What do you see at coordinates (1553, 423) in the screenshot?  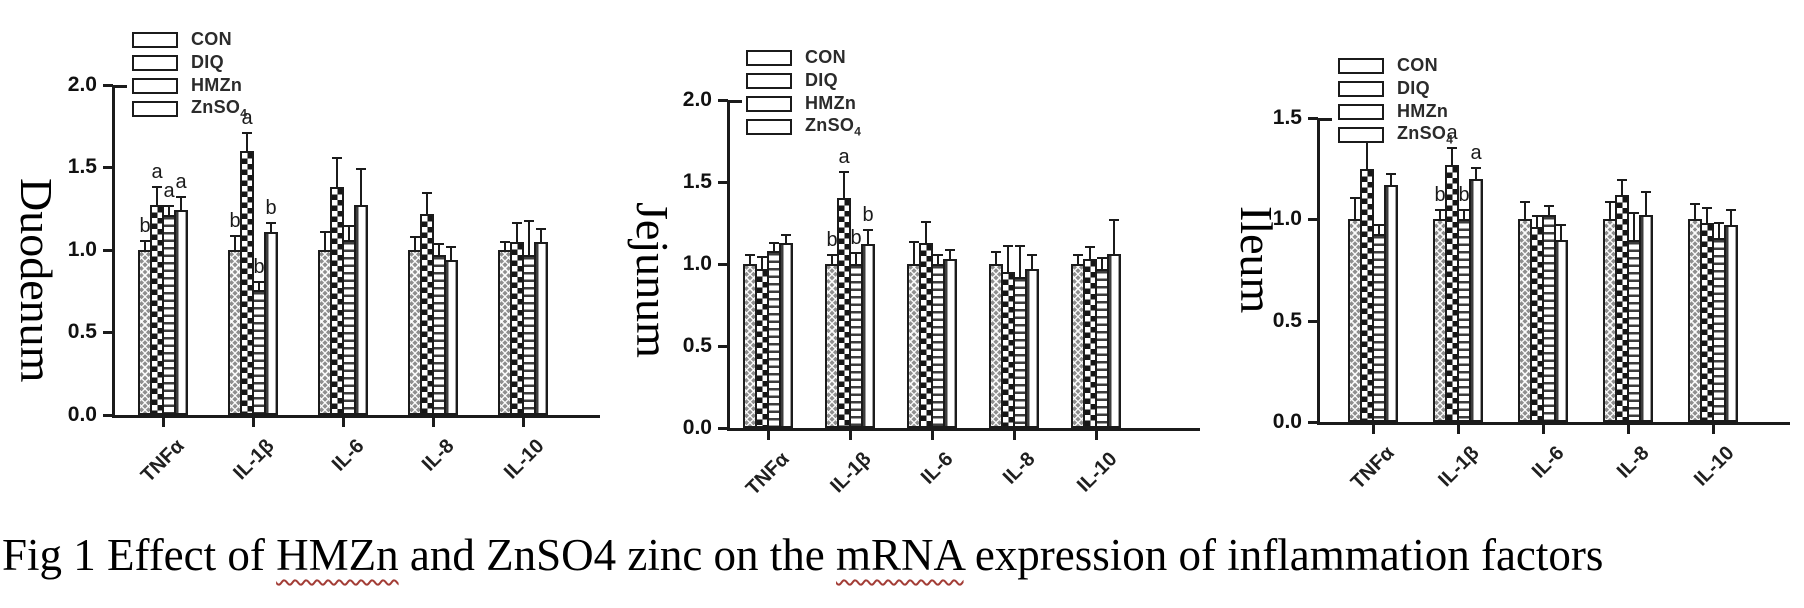 I see `x-axis` at bounding box center [1553, 423].